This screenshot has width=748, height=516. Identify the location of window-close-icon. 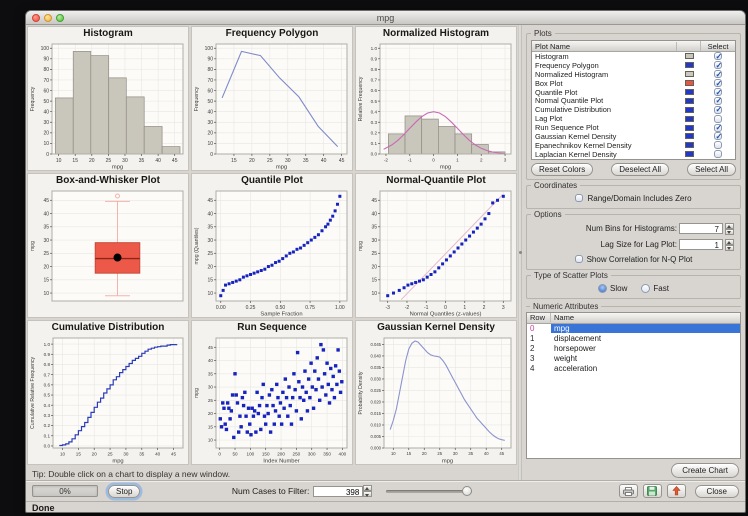
(36, 17).